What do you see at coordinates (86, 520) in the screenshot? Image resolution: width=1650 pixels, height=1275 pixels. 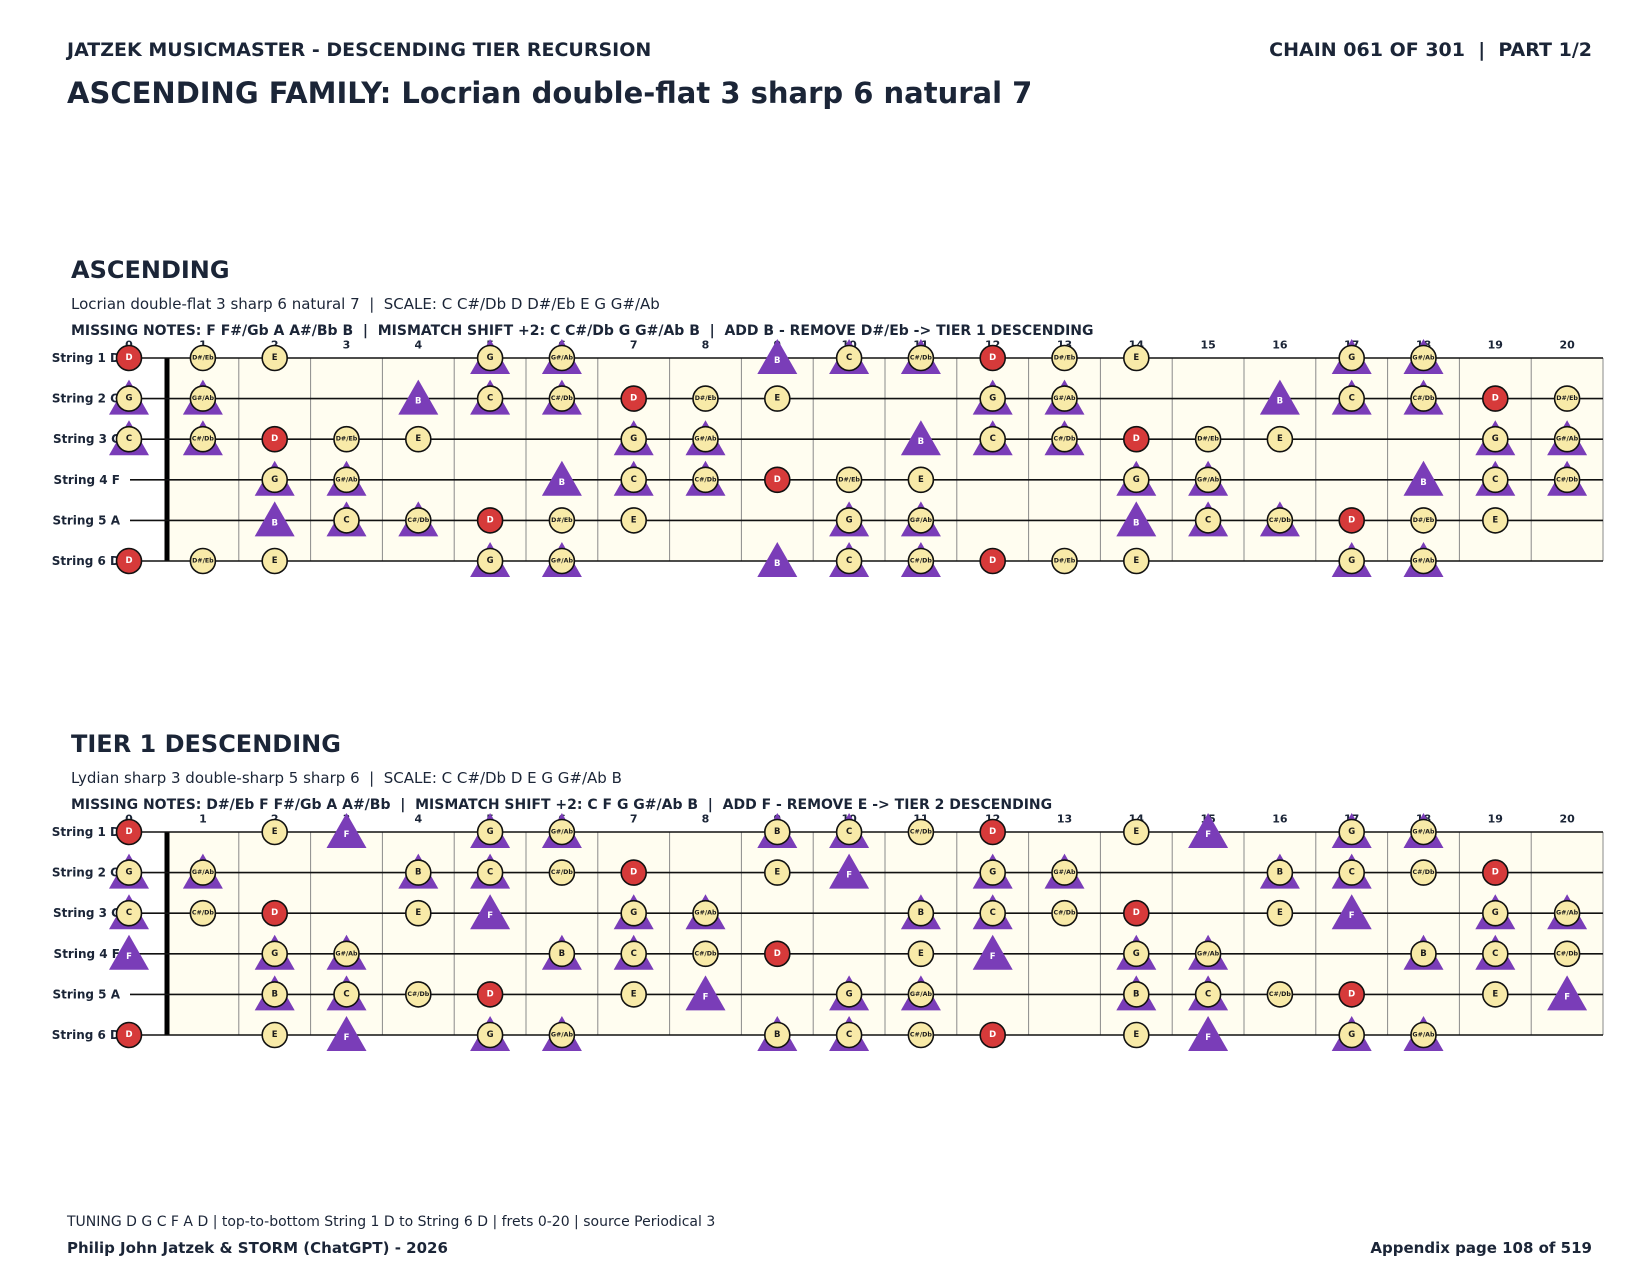 I see `string-label: String 5 A` at bounding box center [86, 520].